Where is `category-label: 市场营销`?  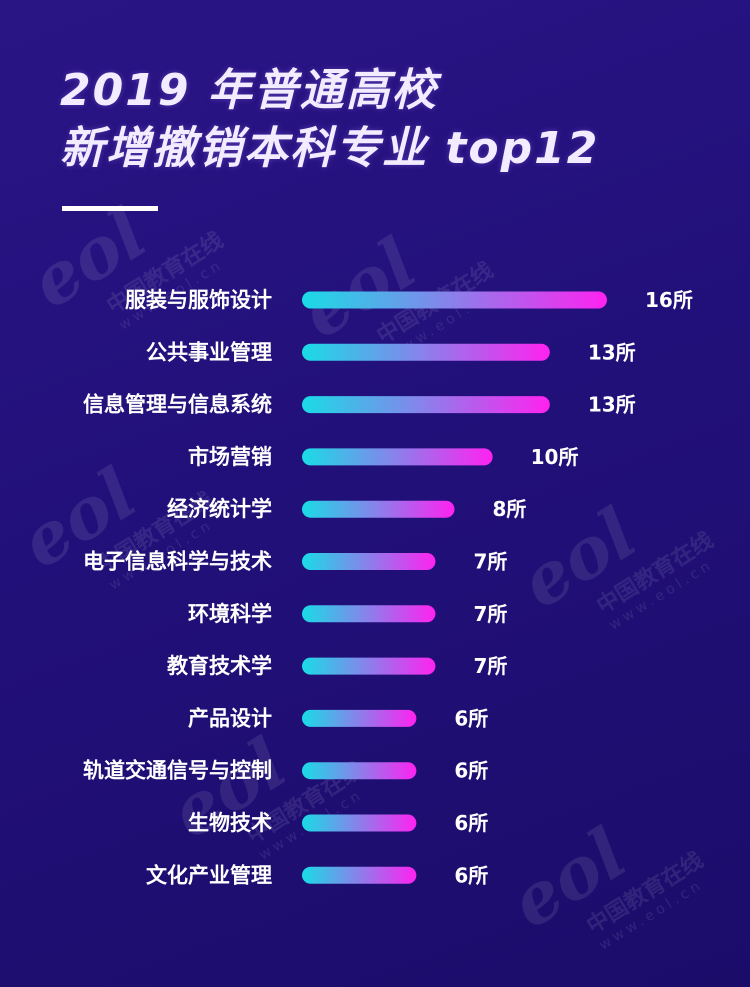
category-label: 市场营销 is located at coordinates (230, 457).